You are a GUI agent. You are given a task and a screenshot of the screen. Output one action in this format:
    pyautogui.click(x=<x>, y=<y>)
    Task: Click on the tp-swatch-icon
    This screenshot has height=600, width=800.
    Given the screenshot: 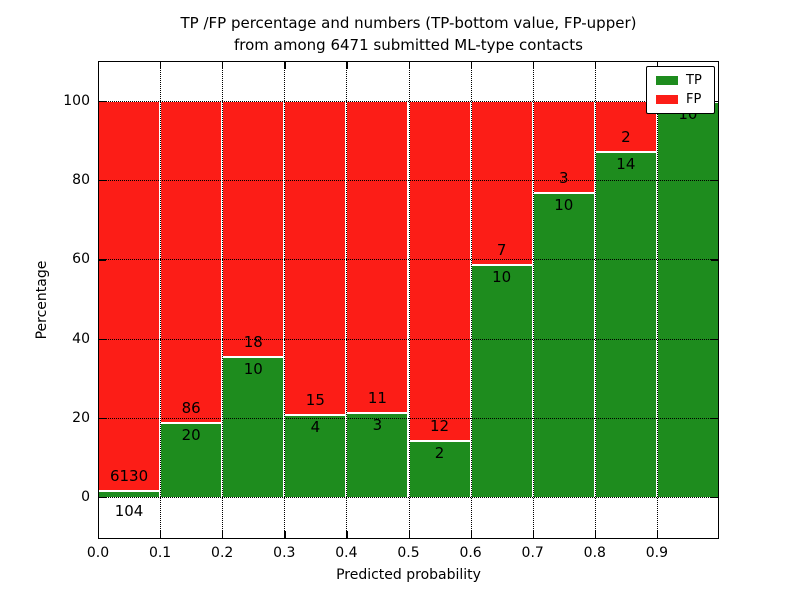 What is the action you would take?
    pyautogui.click(x=667, y=81)
    